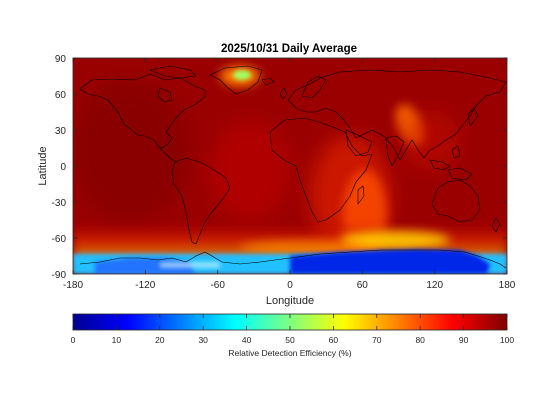  Describe the element at coordinates (290, 301) in the screenshot. I see `x-axis-label: Longitude` at that location.